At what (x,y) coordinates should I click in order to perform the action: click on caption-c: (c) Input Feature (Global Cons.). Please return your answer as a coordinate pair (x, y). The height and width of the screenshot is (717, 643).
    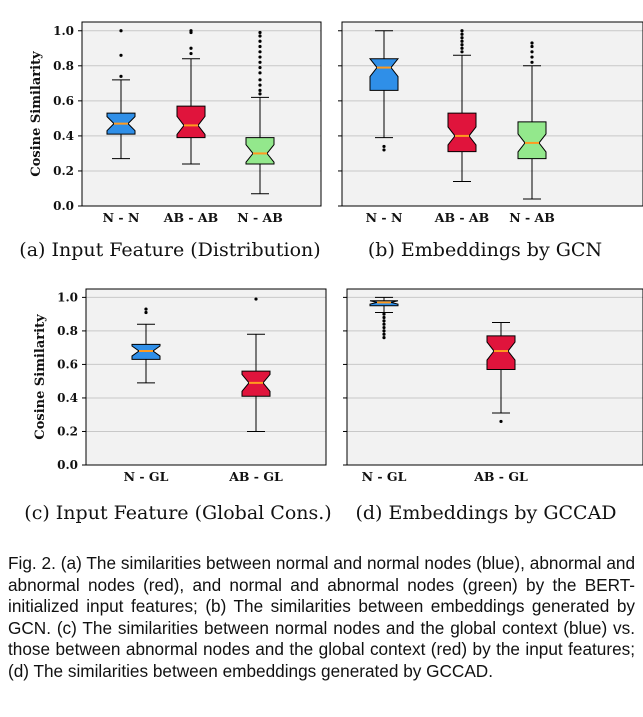
    Looking at the image, I should click on (178, 513).